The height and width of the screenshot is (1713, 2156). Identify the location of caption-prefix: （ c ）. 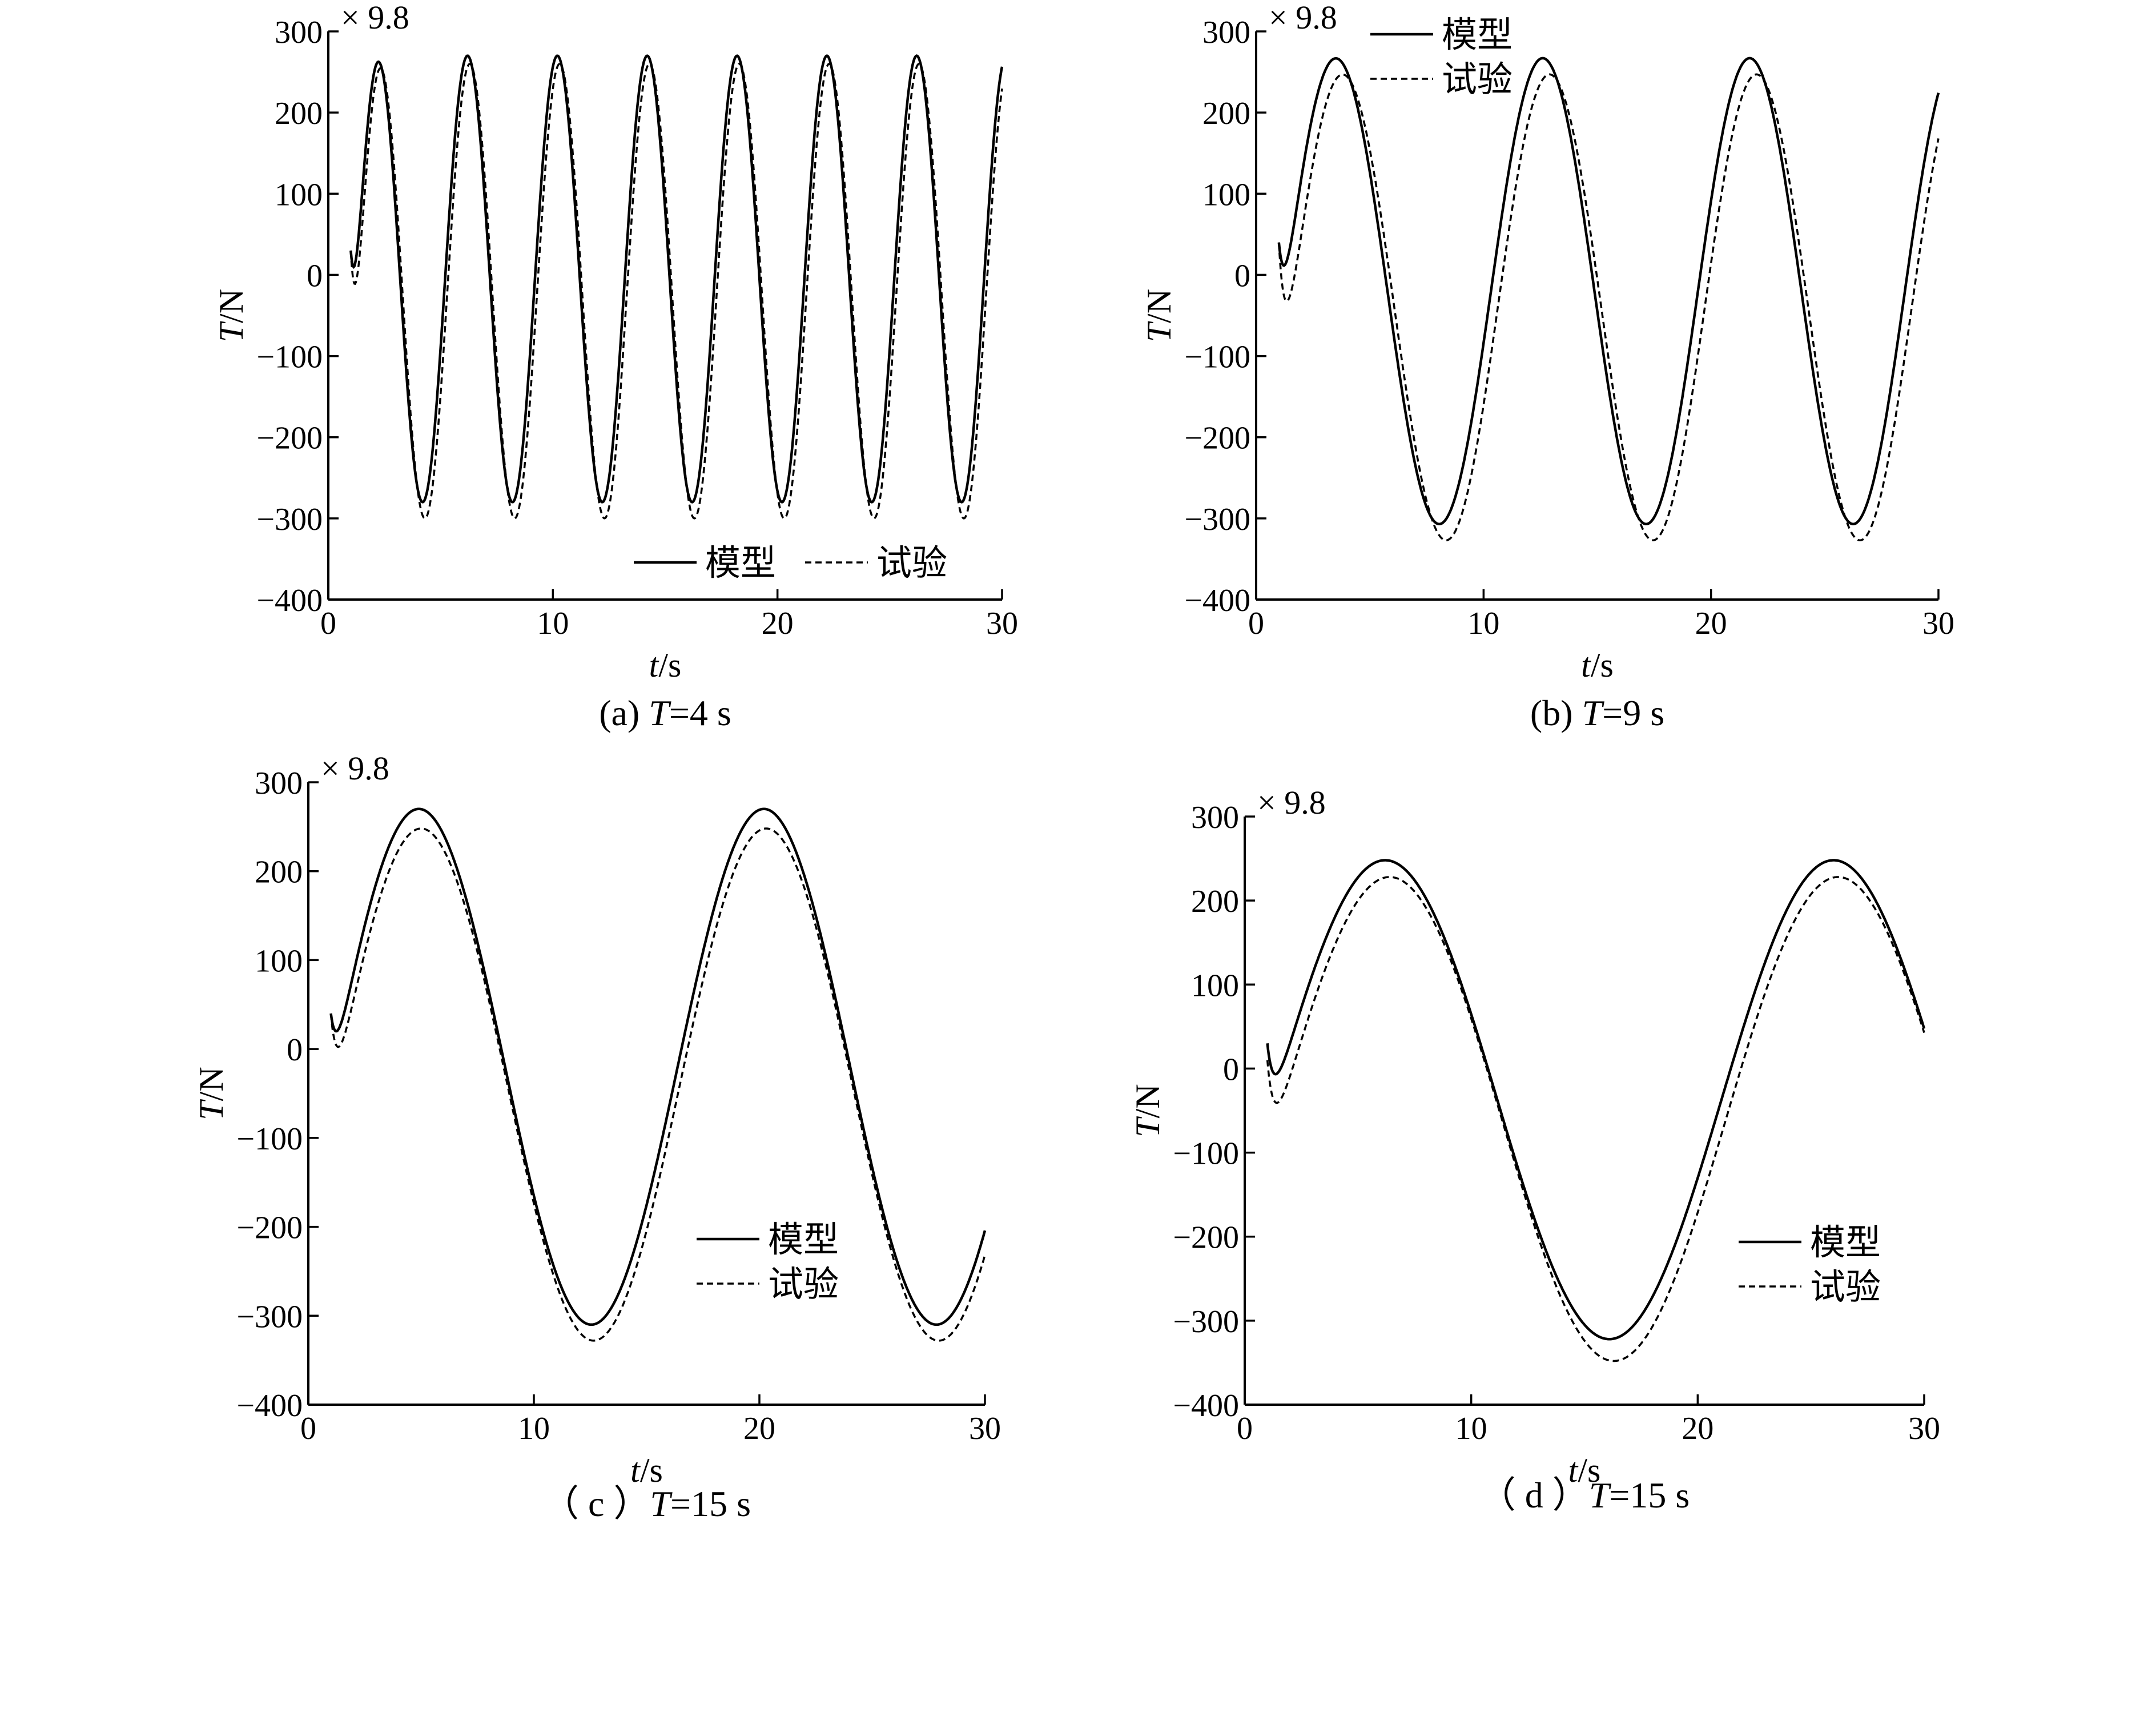
(596, 1503).